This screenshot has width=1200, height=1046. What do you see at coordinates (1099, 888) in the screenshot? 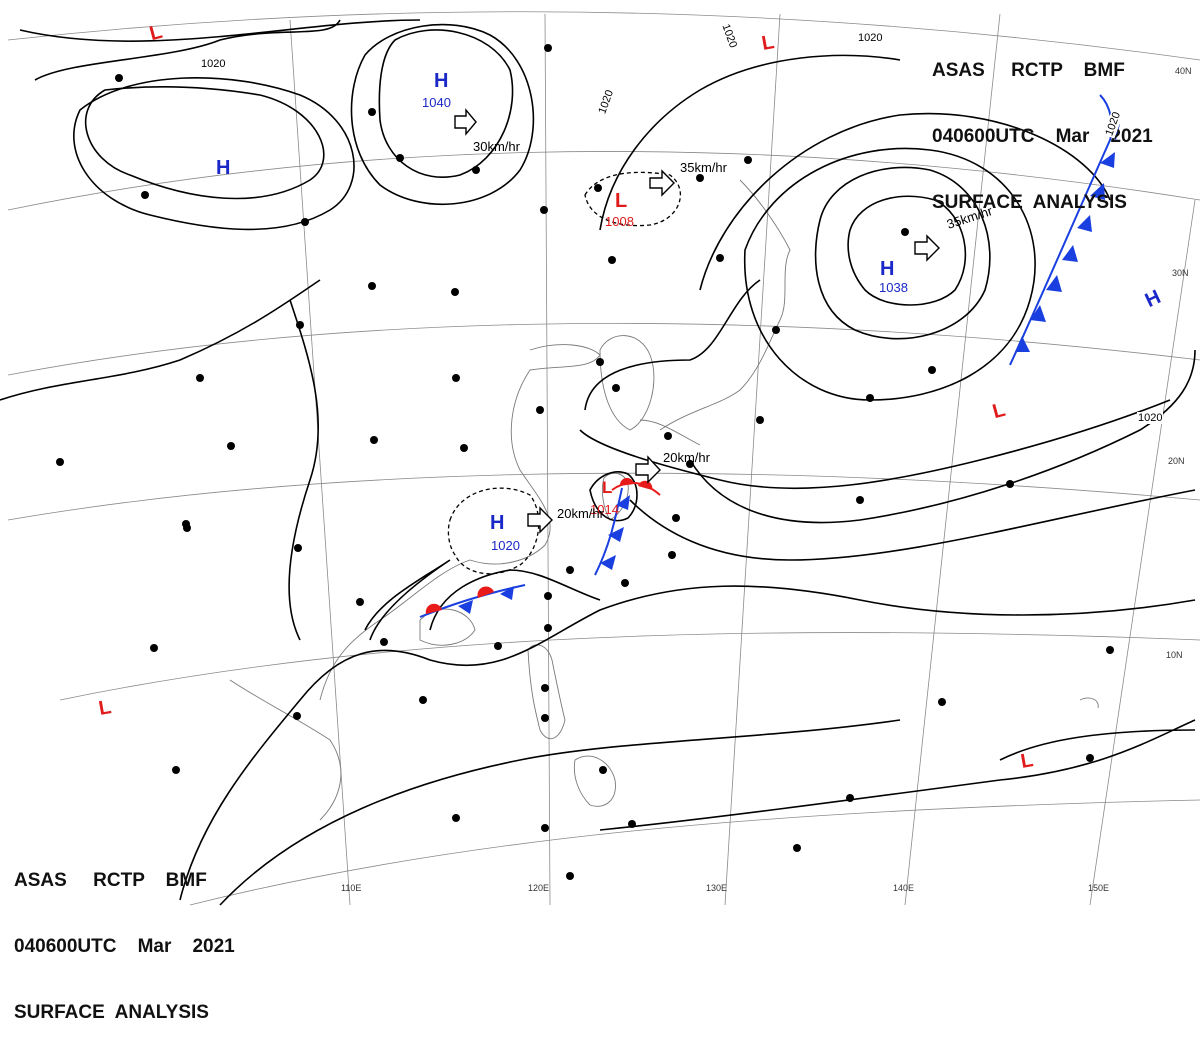
I see `lon-label: 150E` at bounding box center [1099, 888].